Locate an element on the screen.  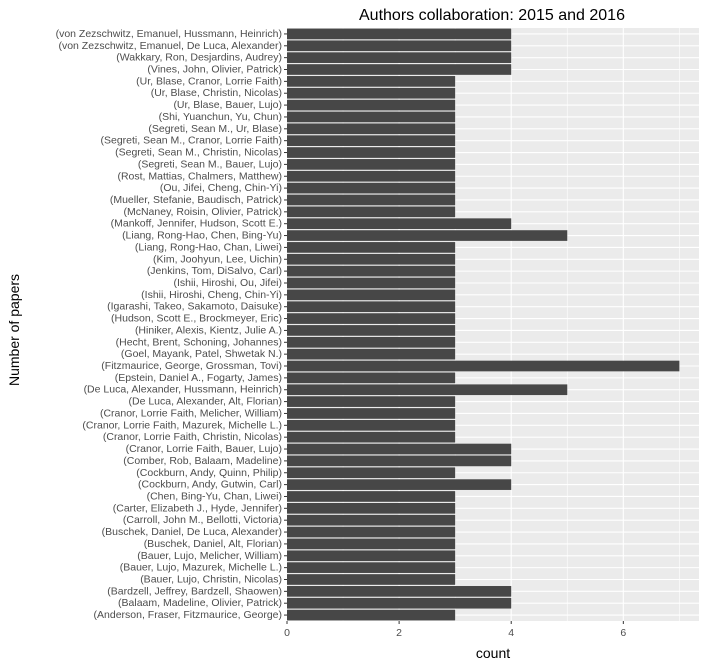
category-label: (Igarashi, Takeo, Sakamoto, Daisuke) is located at coordinates (194, 307).